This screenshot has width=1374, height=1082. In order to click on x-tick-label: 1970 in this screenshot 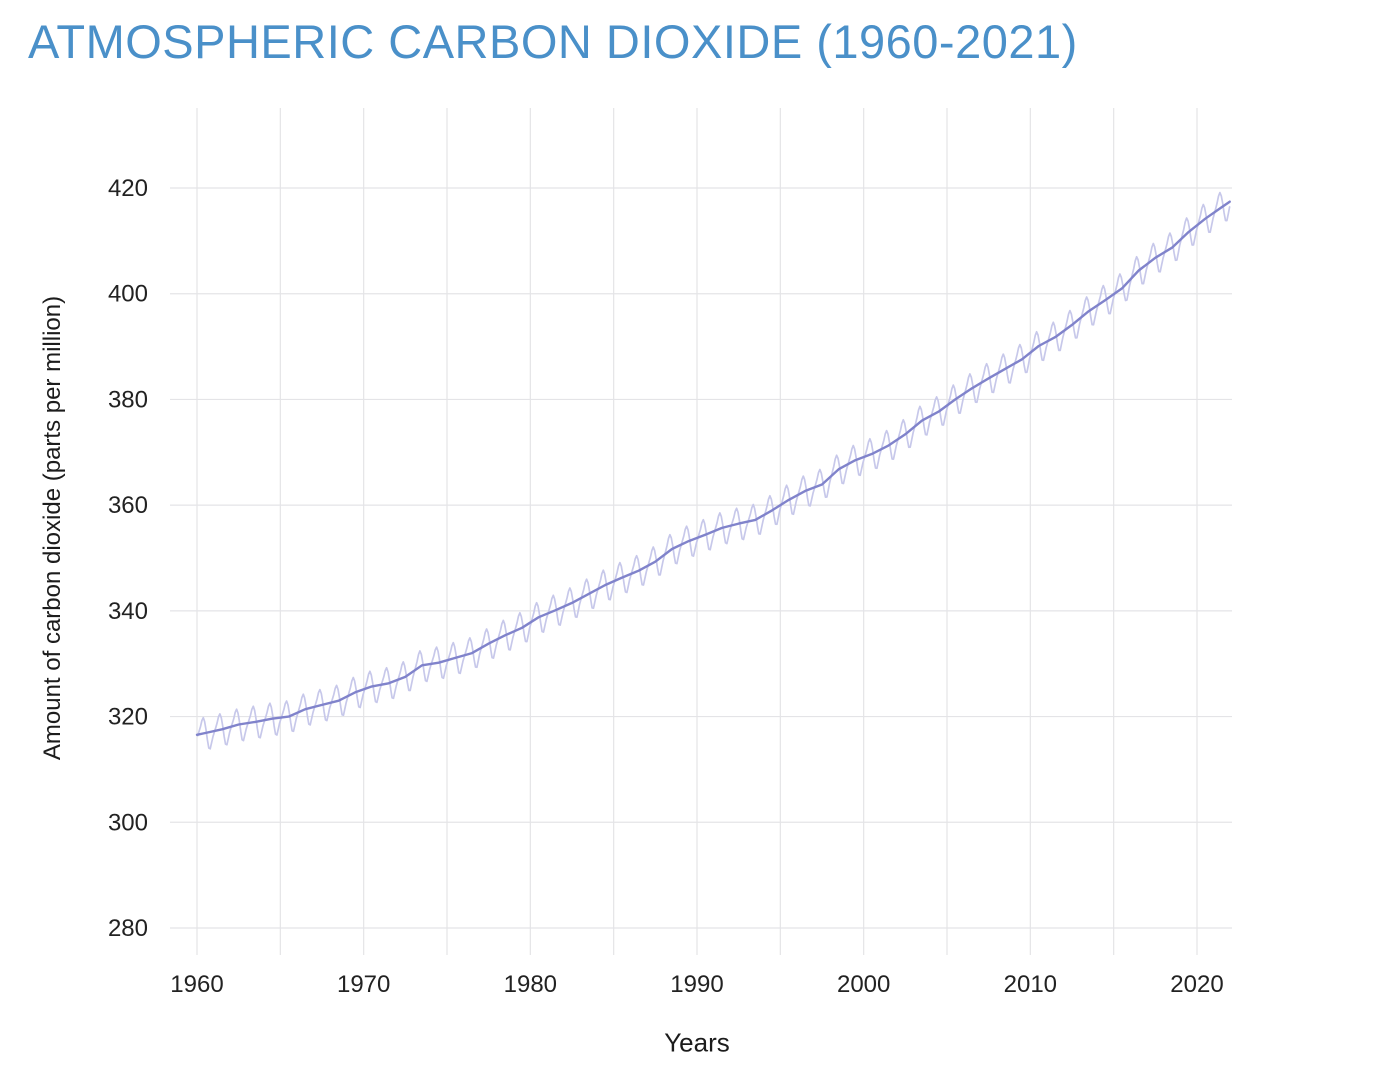, I will do `click(363, 984)`.